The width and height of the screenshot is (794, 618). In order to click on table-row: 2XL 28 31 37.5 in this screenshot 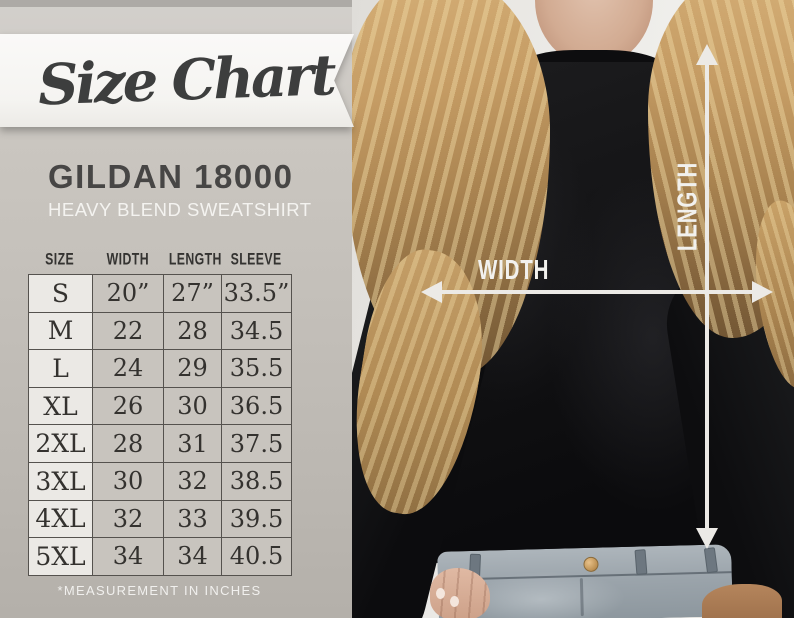, I will do `click(160, 443)`.